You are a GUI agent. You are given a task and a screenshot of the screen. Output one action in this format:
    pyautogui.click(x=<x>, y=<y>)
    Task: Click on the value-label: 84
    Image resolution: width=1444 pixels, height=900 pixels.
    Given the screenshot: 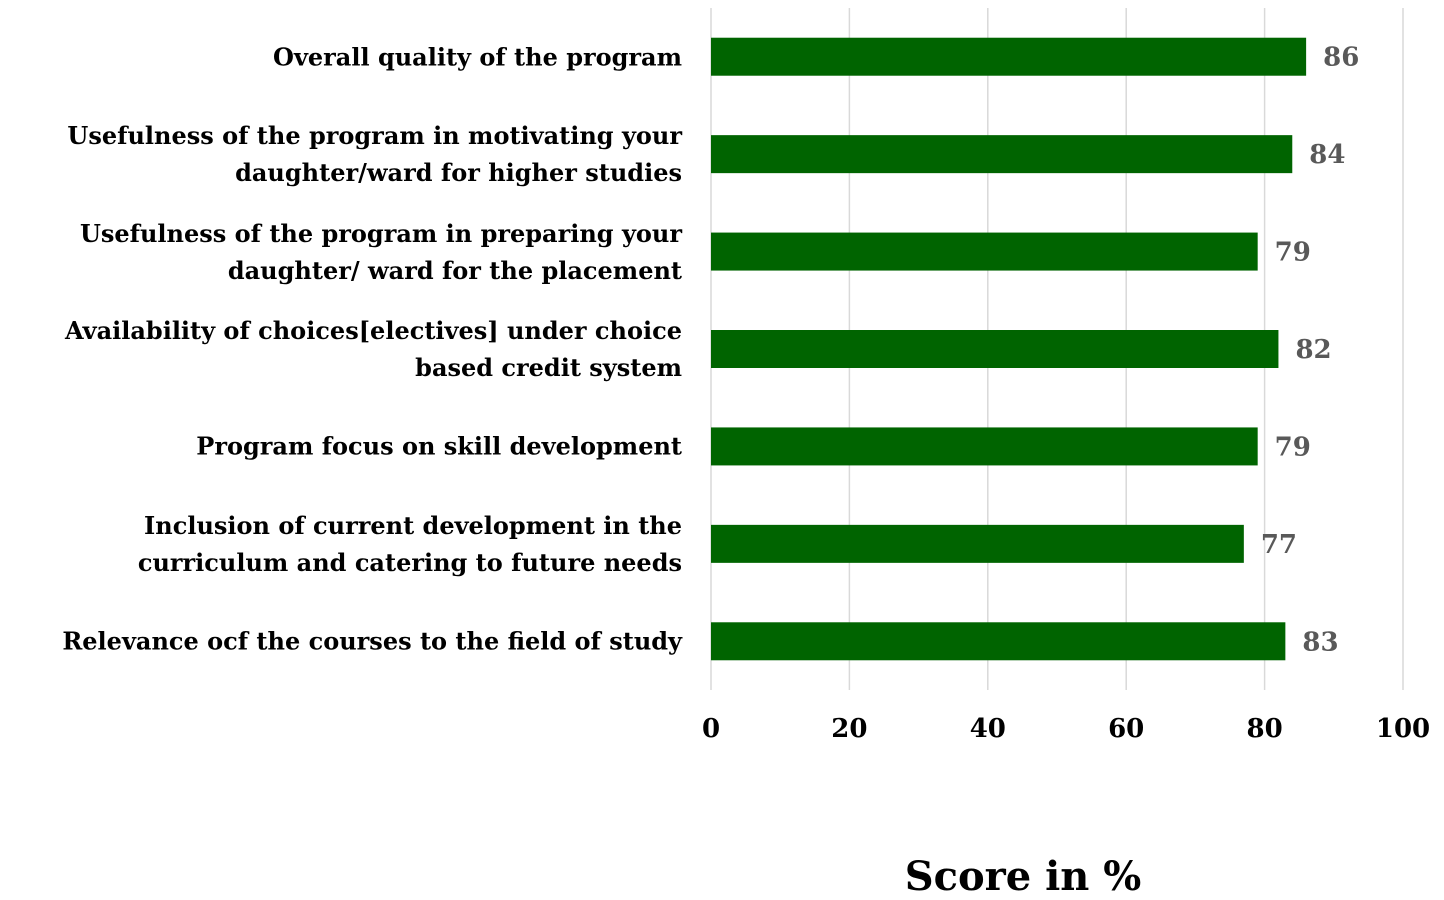 What is the action you would take?
    pyautogui.click(x=1327, y=155)
    